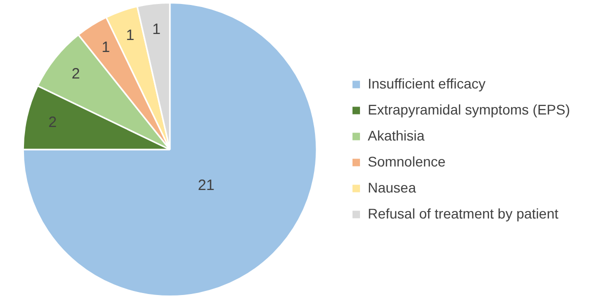  I want to click on legend-label: Nausea, so click(392, 187).